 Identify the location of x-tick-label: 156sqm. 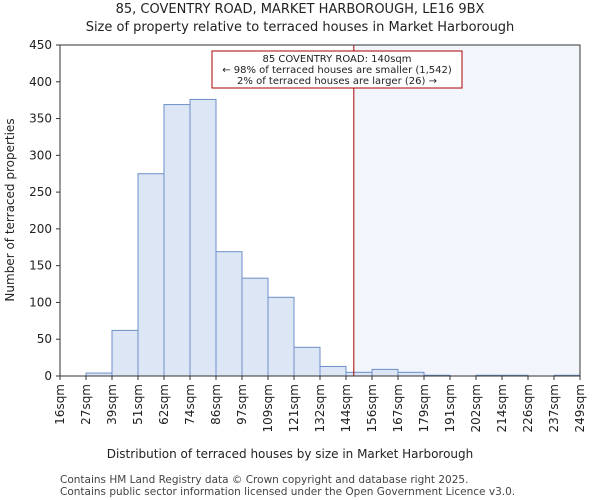
(372, 408).